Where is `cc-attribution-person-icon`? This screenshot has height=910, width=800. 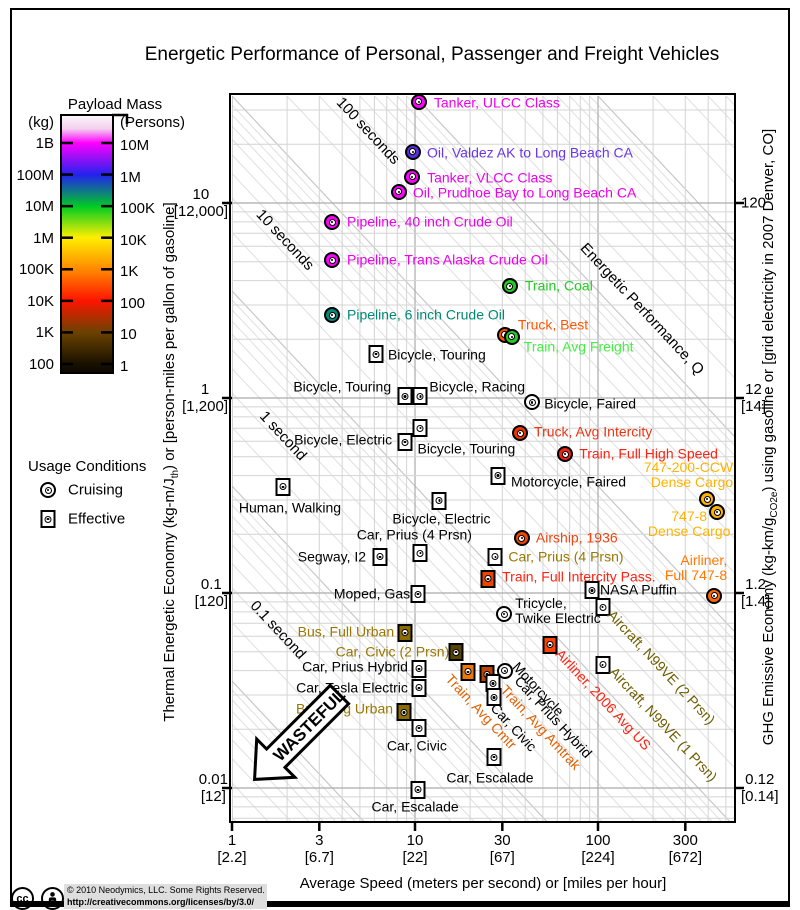 cc-attribution-person-icon is located at coordinates (52, 898).